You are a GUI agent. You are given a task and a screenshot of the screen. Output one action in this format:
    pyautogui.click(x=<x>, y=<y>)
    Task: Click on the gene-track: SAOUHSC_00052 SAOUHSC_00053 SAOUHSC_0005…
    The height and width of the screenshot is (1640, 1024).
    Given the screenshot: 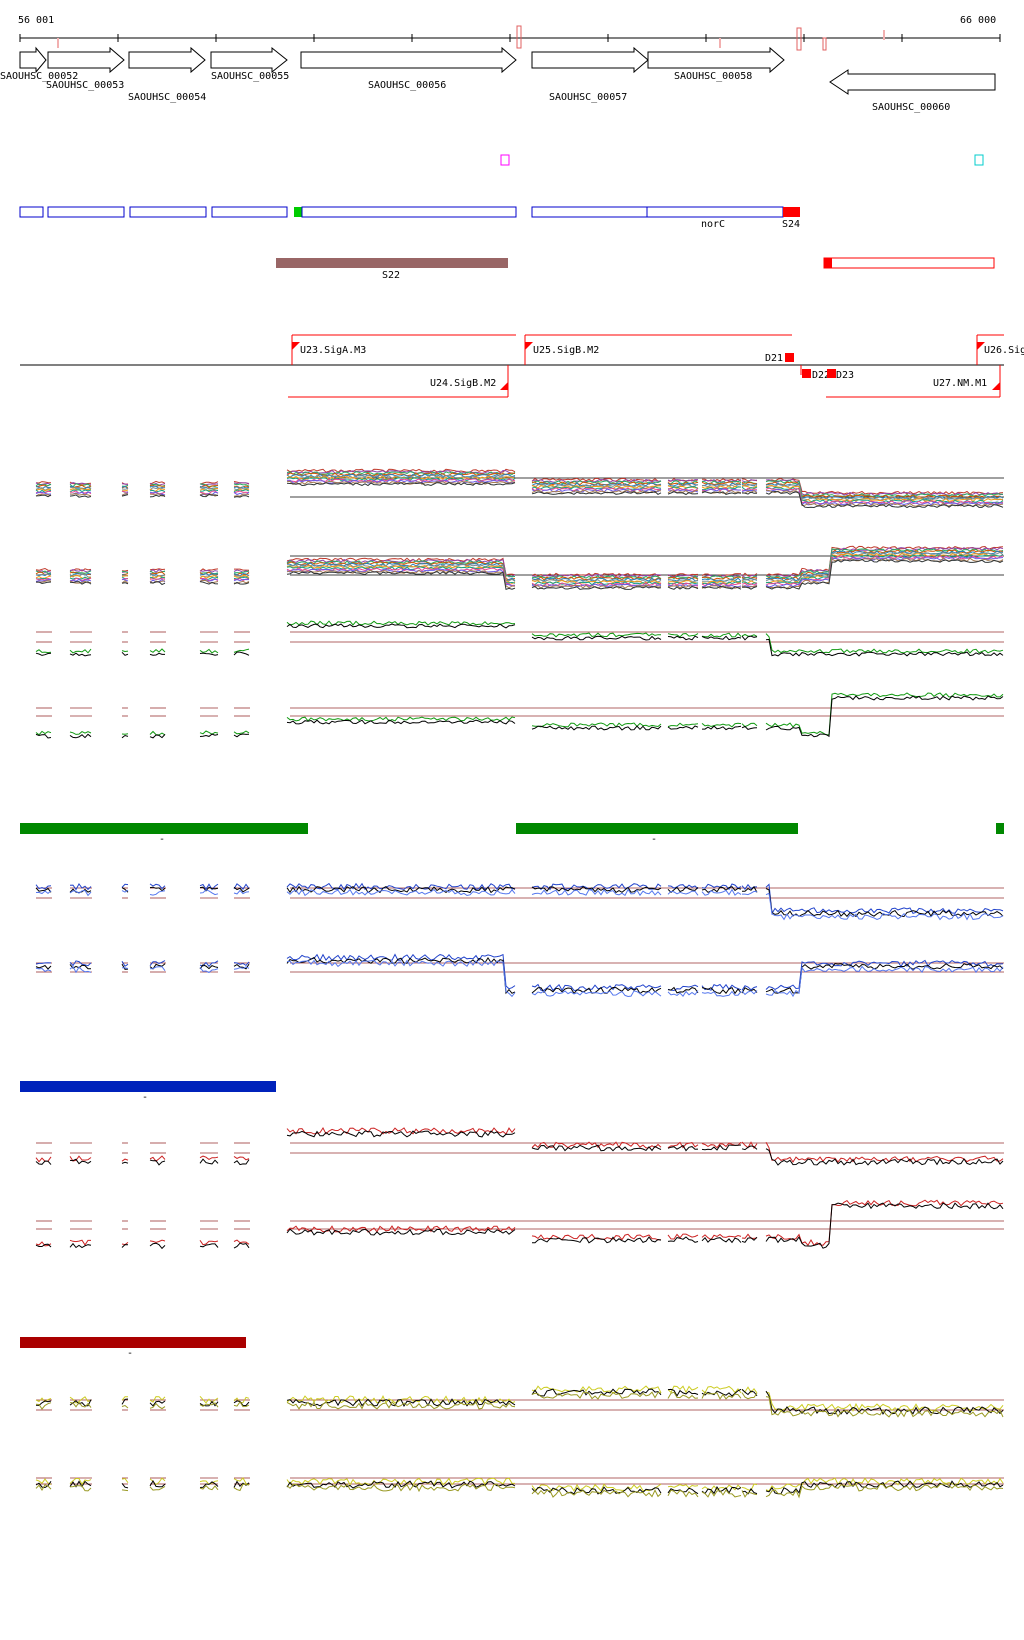 What is the action you would take?
    pyautogui.click(x=498, y=79)
    